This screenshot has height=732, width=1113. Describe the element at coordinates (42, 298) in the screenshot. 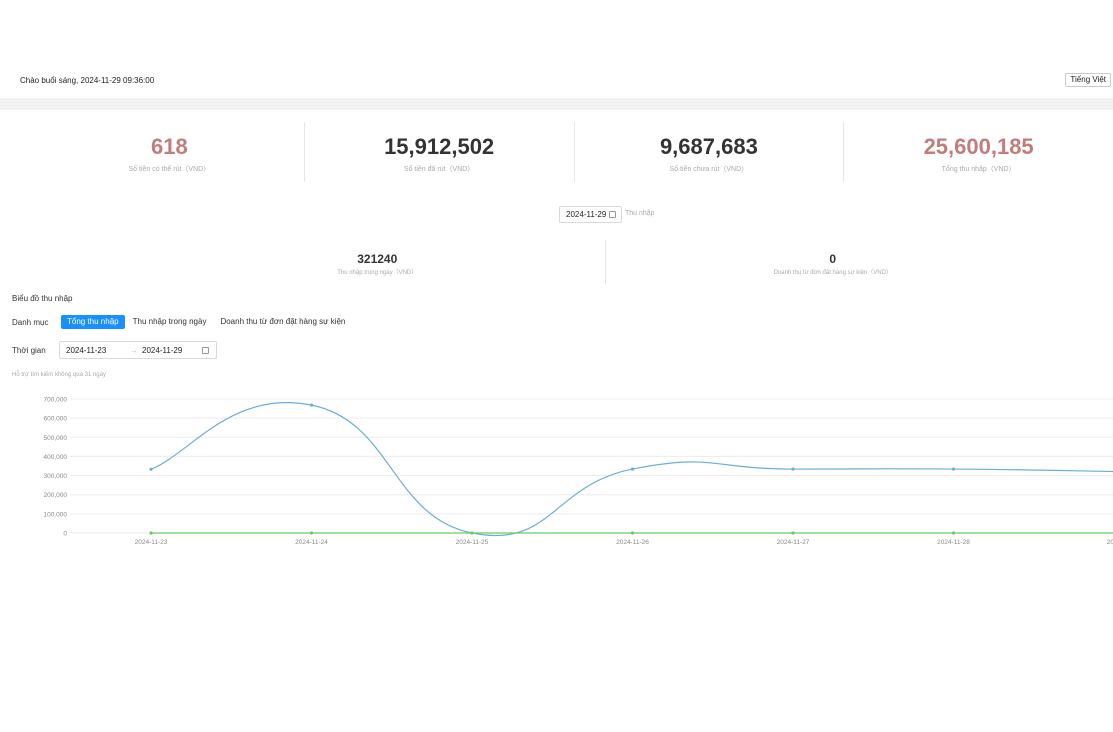

I see `chart-section-title: Biểu đồ thu nhập` at that location.